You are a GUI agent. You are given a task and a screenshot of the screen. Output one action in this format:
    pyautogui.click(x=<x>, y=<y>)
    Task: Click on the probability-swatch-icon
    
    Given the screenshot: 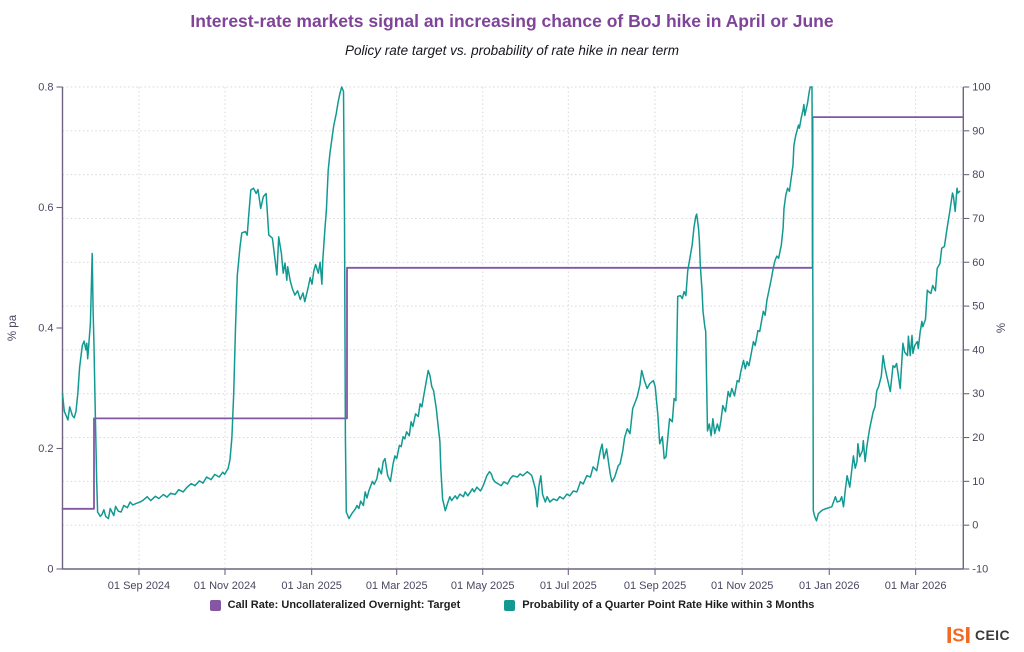 What is the action you would take?
    pyautogui.click(x=510, y=605)
    